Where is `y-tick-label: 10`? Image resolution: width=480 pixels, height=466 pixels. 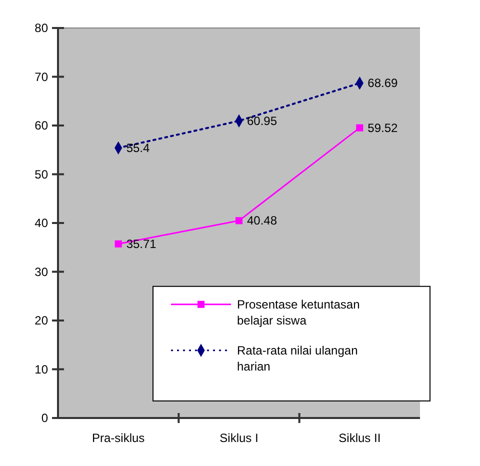
y-tick-label: 10 is located at coordinates (41, 369).